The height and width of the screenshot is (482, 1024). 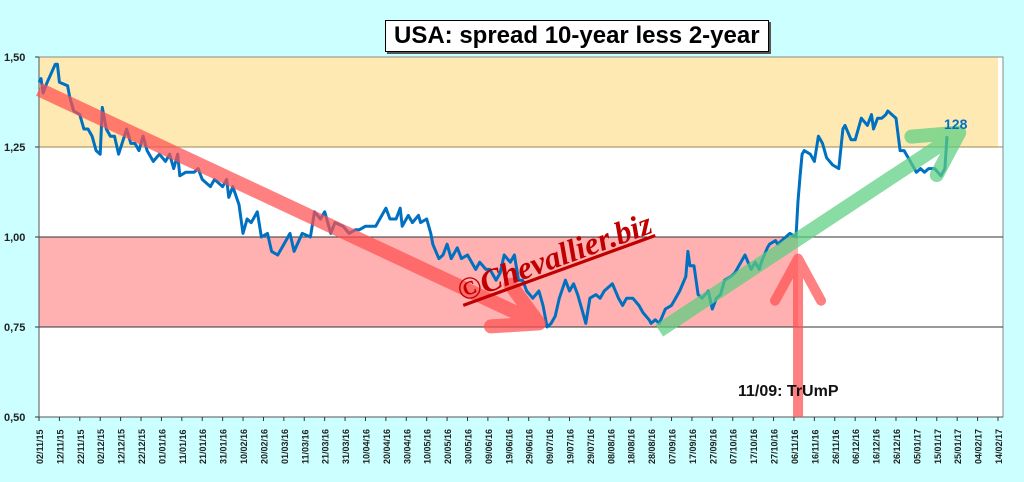 What do you see at coordinates (577, 36) in the screenshot?
I see `chart-title: USA: spread 10-year less 2-year` at bounding box center [577, 36].